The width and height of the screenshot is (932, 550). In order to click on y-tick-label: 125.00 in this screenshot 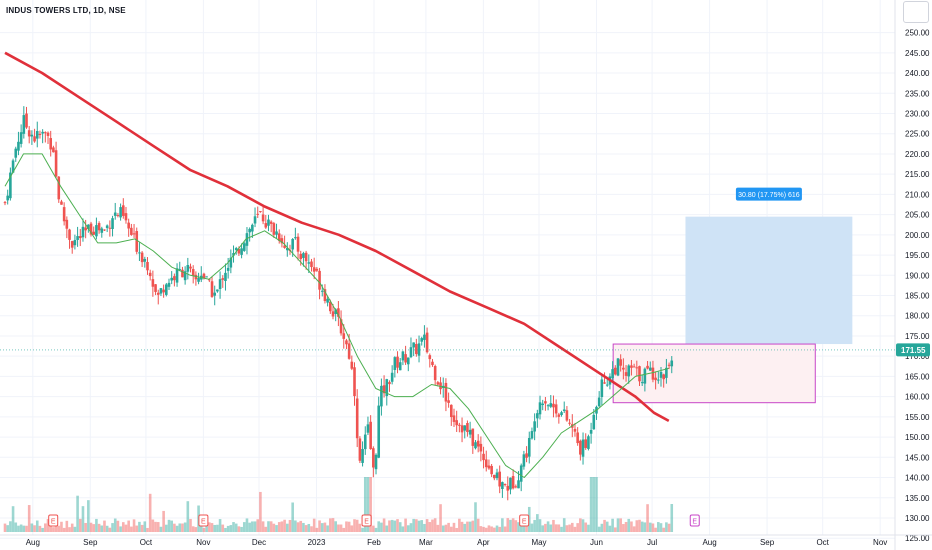, I will do `click(917, 538)`.